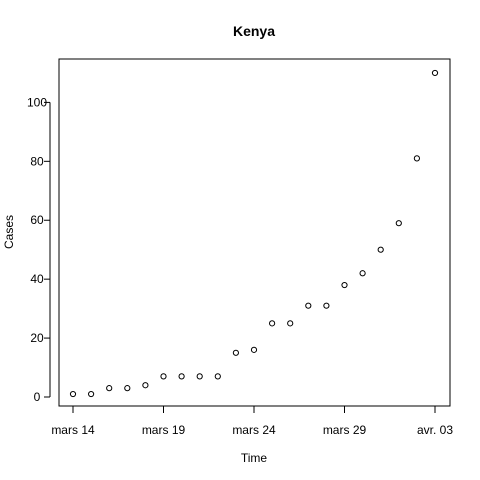  Describe the element at coordinates (435, 430) in the screenshot. I see `x-tick-label: avr. 03` at that location.